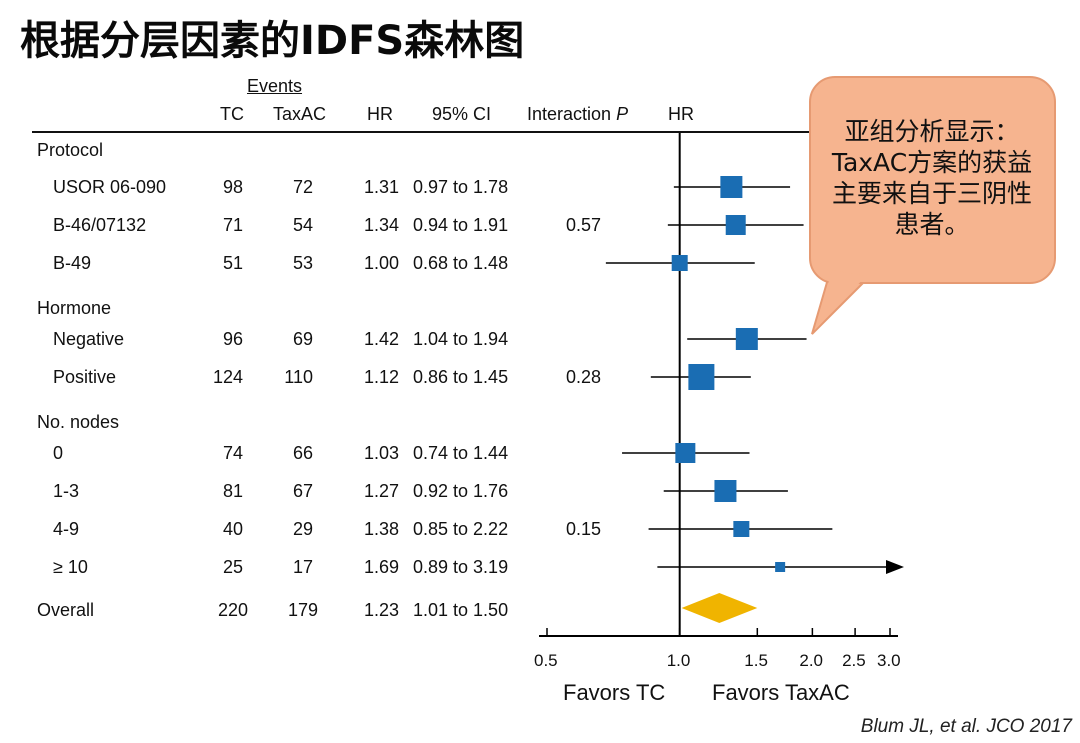 The height and width of the screenshot is (743, 1080). Describe the element at coordinates (681, 114) in the screenshot. I see `hr-plot-header: HR` at that location.